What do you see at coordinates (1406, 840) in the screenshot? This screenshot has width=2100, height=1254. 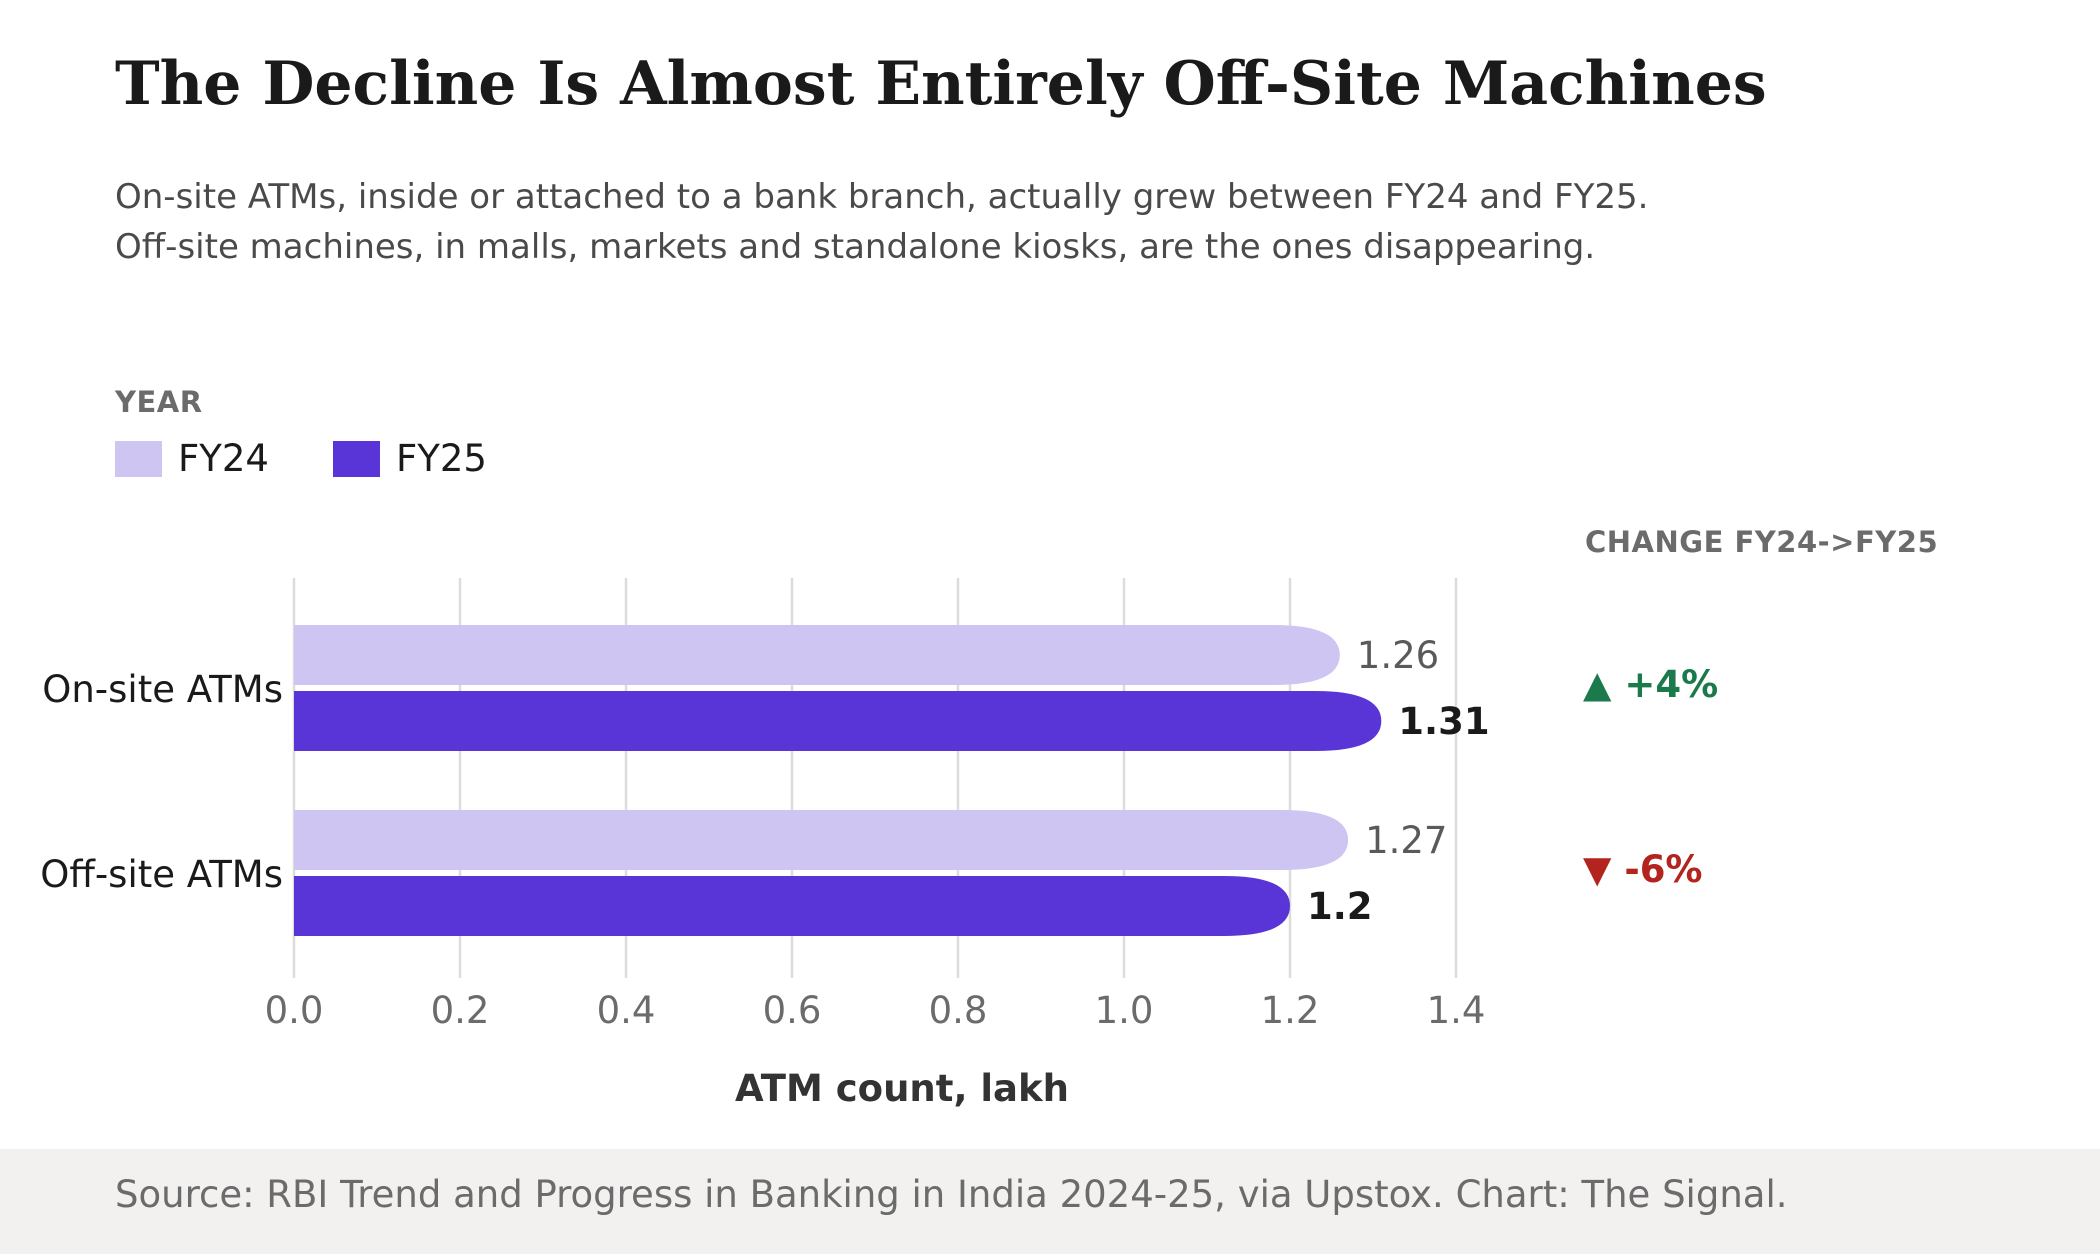 I see `data-label: 1.27` at bounding box center [1406, 840].